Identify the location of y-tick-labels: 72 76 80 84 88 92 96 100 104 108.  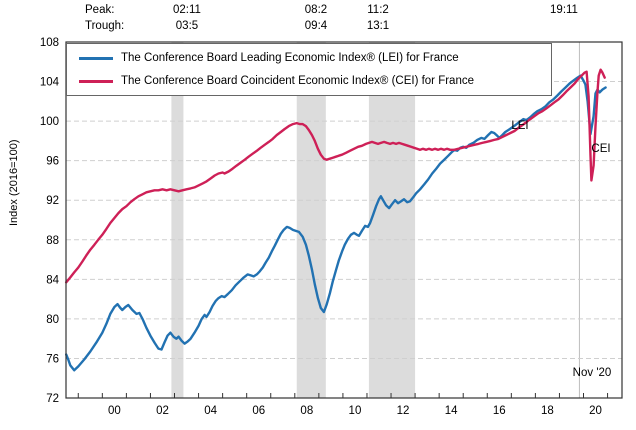
(50, 221).